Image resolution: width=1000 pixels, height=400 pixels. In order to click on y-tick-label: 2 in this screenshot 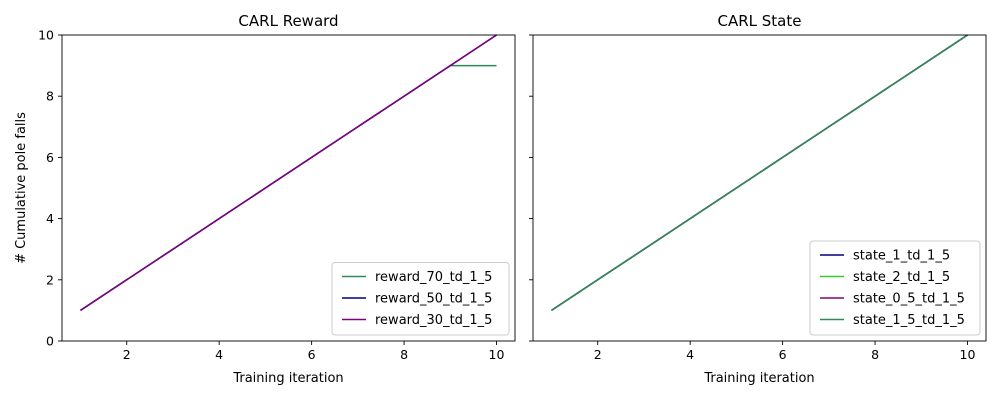, I will do `click(50, 279)`.